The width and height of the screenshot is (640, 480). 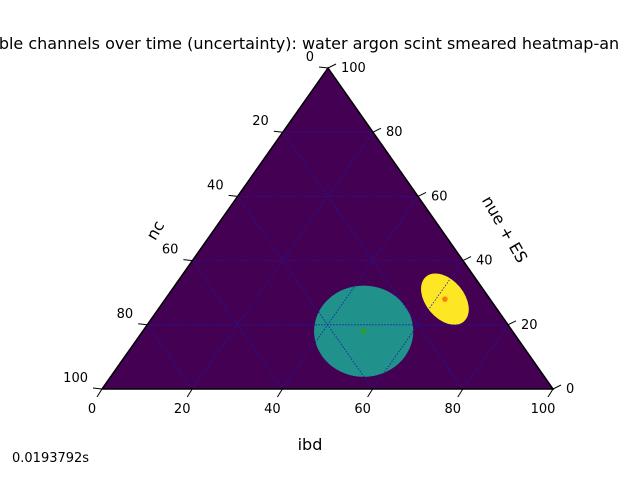 What do you see at coordinates (310, 57) in the screenshot?
I see `tick-label-left: 0` at bounding box center [310, 57].